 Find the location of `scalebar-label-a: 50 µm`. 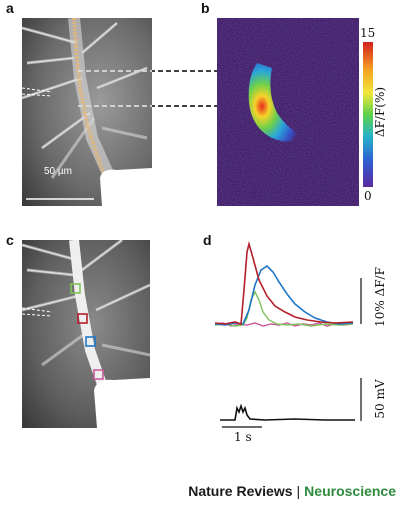

scalebar-label-a: 50 µm is located at coordinates (58, 171).